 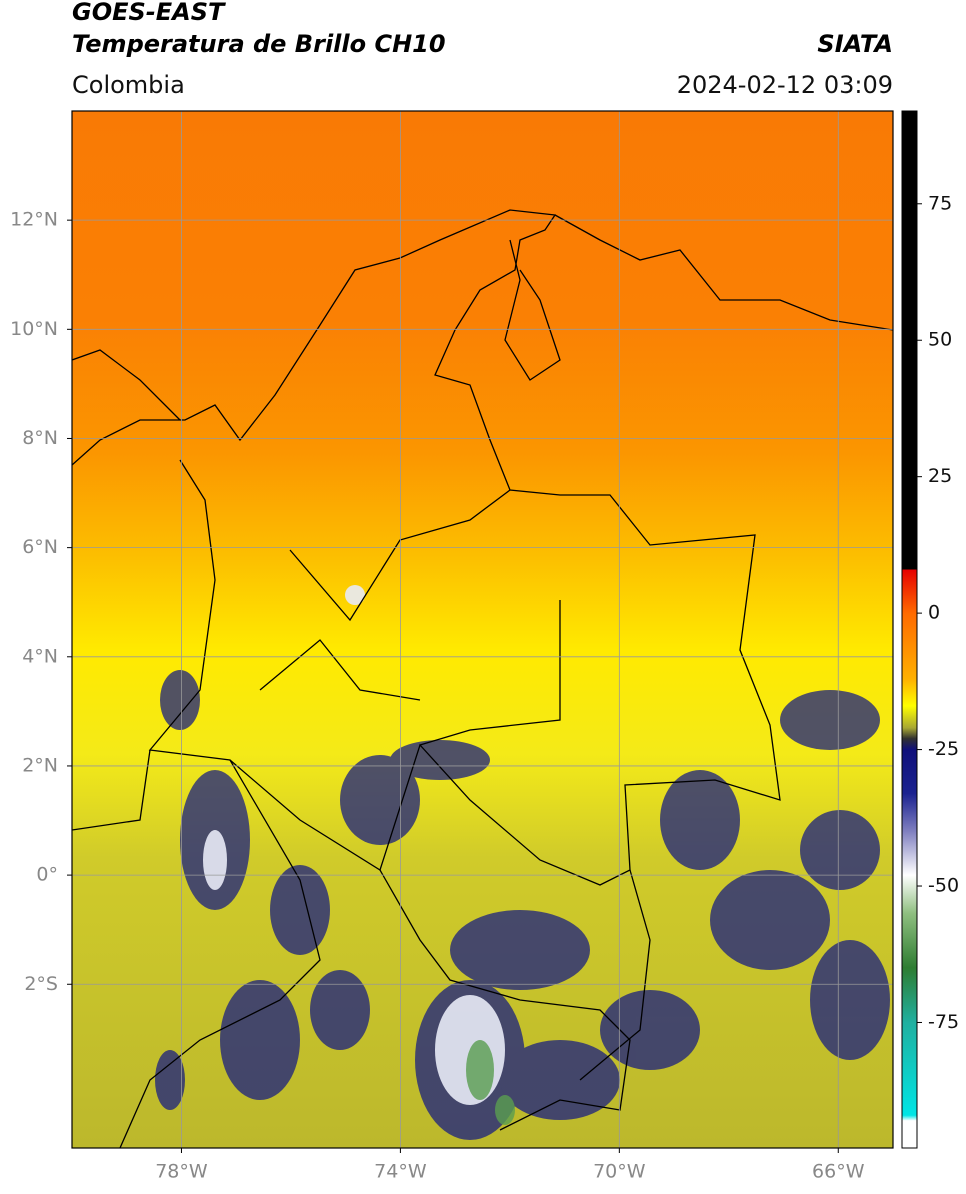 What do you see at coordinates (34, 220) in the screenshot?
I see `y-tick-label: 12°N` at bounding box center [34, 220].